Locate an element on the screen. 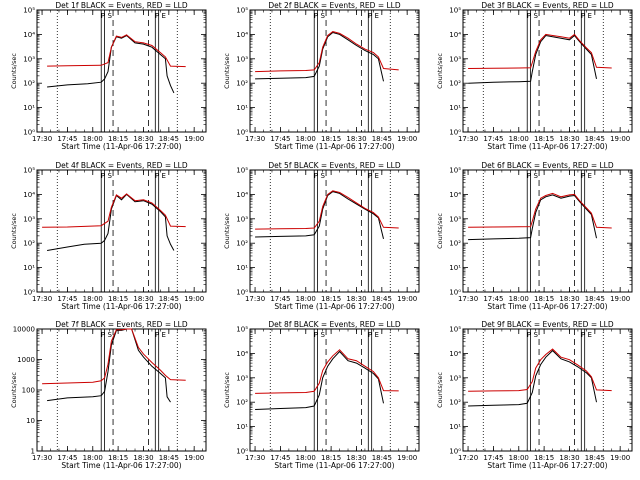  chart-title: Det 1f BLACK = Events, RED = LLD is located at coordinates (121, 5).